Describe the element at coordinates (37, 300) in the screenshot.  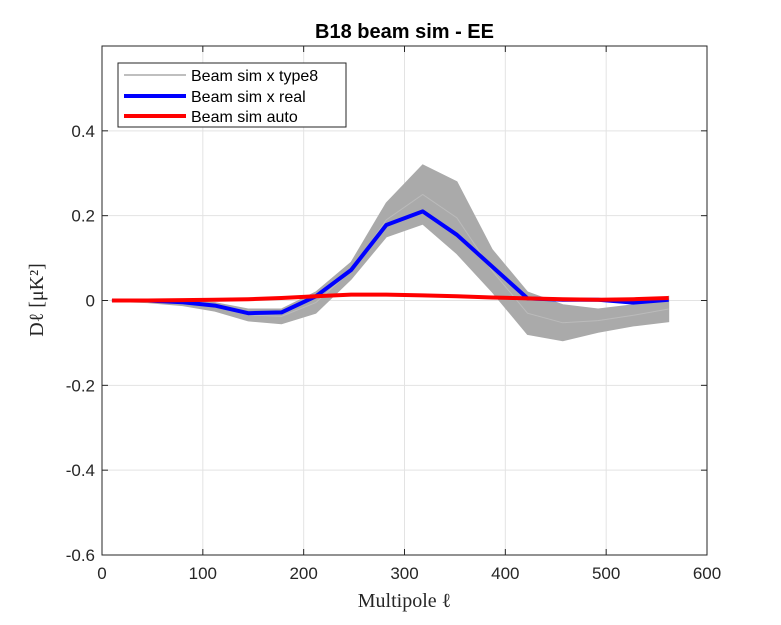
I see `y-axis-label: Dℓ [μK²]` at that location.